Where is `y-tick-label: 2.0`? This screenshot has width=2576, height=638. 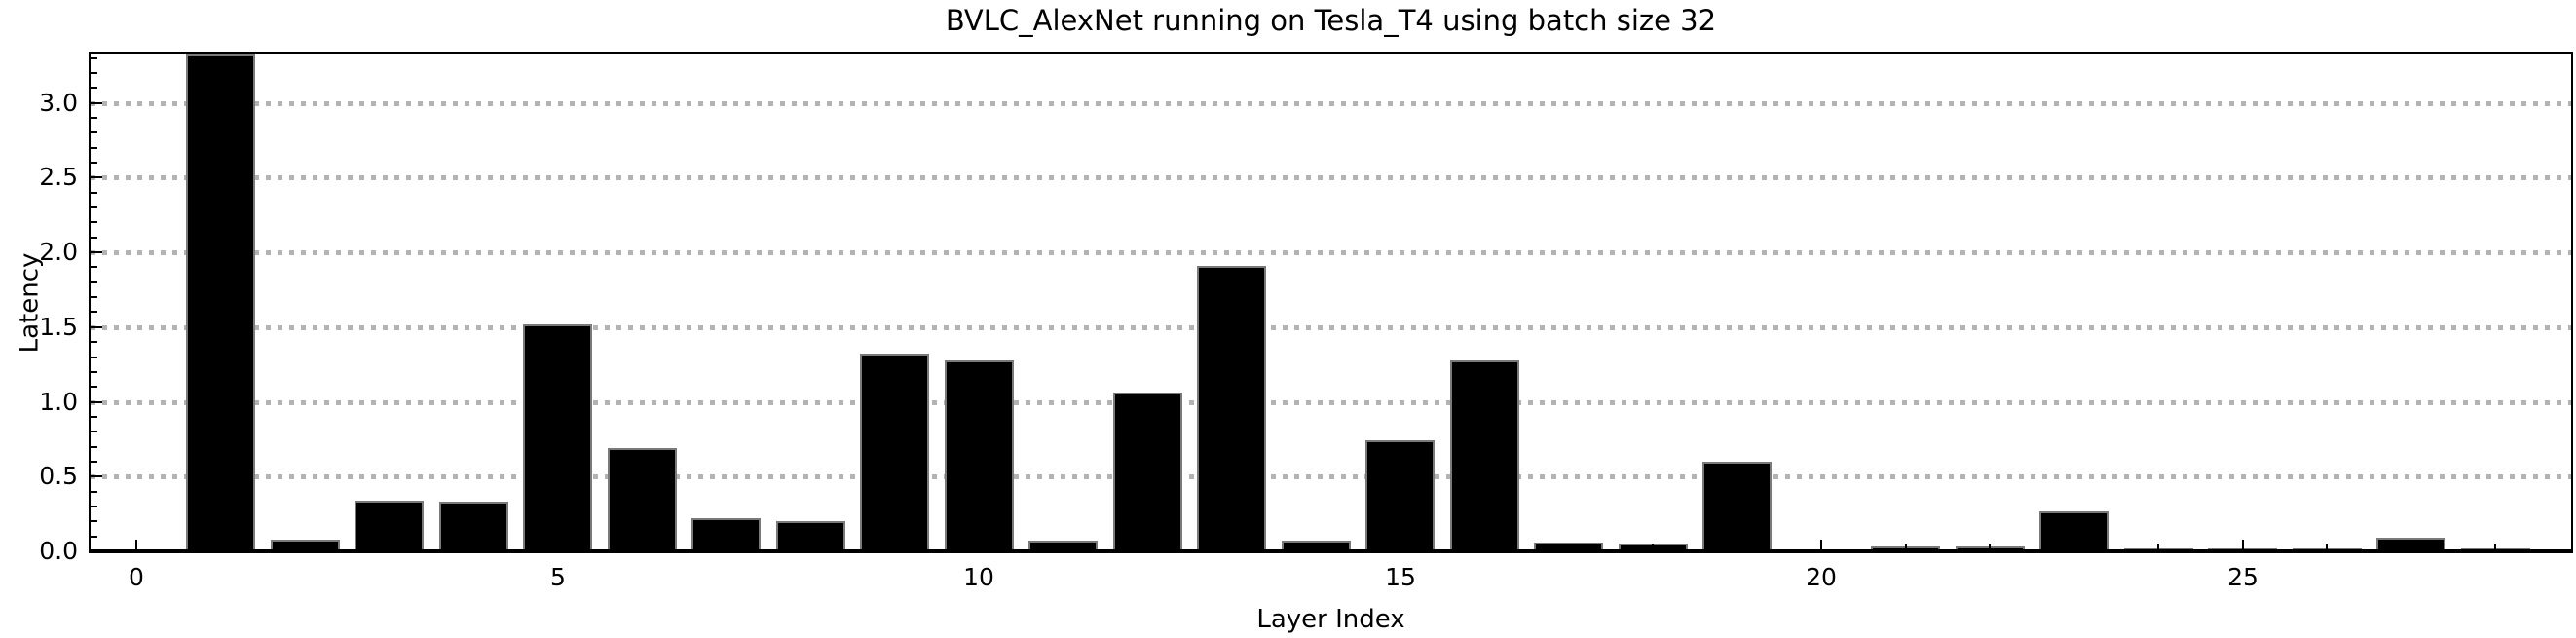
y-tick-label: 2.0 is located at coordinates (58, 252).